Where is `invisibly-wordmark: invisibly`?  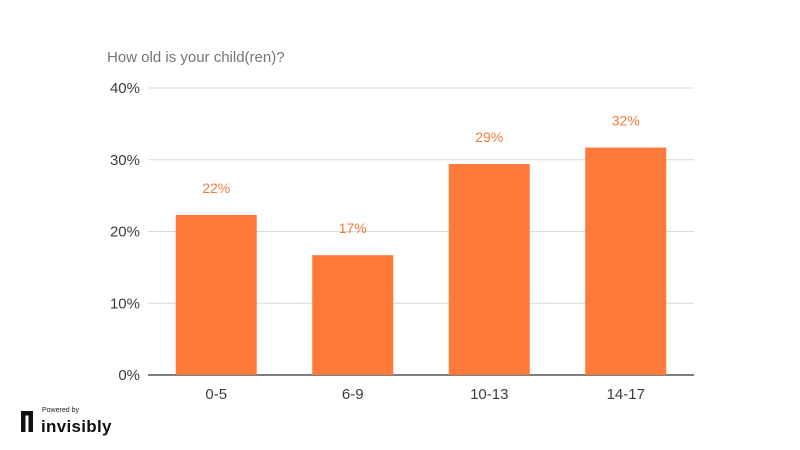
invisibly-wordmark: invisibly is located at coordinates (76, 426).